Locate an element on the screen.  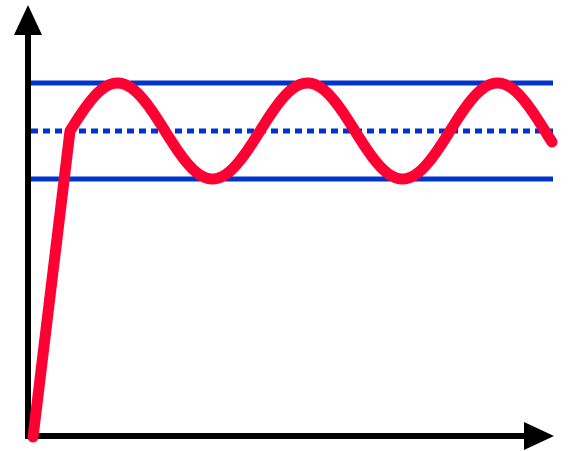
x-axis-arrowhead is located at coordinates (539, 436).